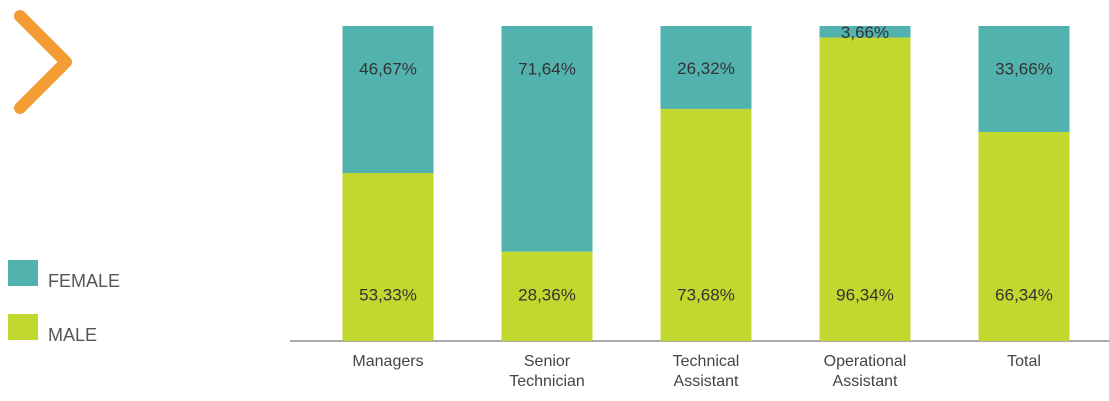 The width and height of the screenshot is (1109, 401). What do you see at coordinates (84, 281) in the screenshot?
I see `legend-label: FEMALE` at bounding box center [84, 281].